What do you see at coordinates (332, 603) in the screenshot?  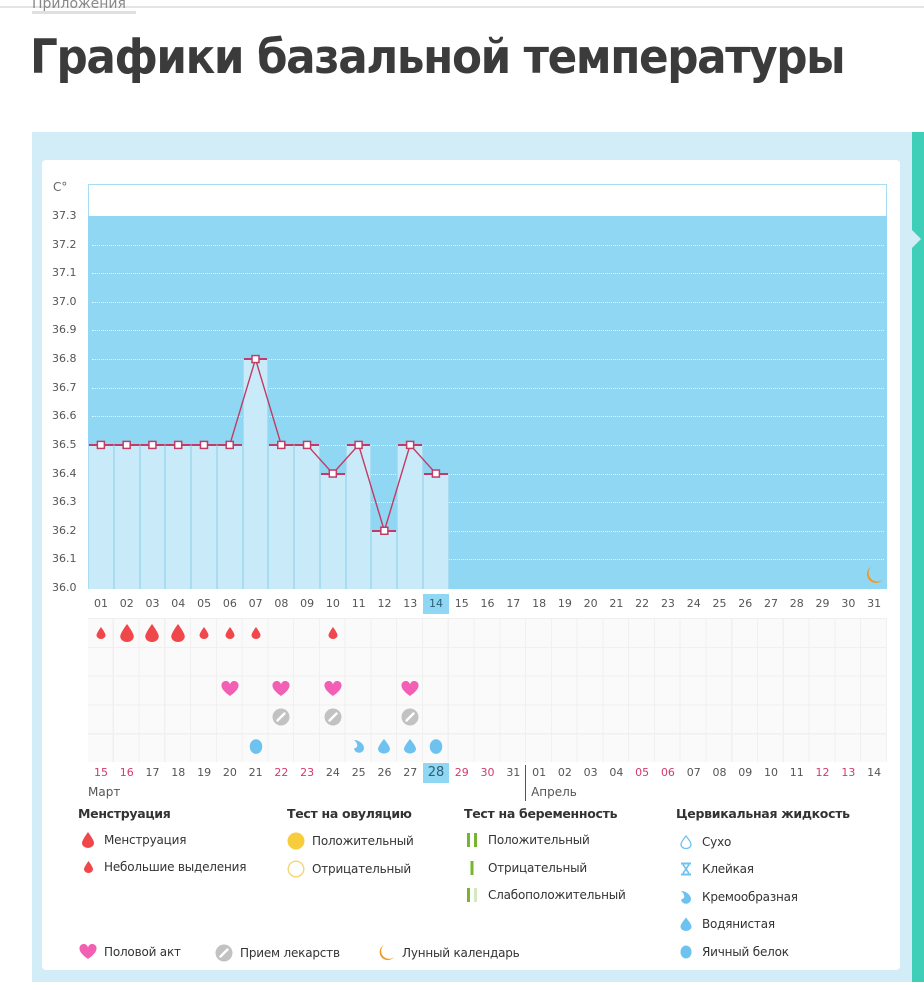 I see `cycle-day-label: 10` at bounding box center [332, 603].